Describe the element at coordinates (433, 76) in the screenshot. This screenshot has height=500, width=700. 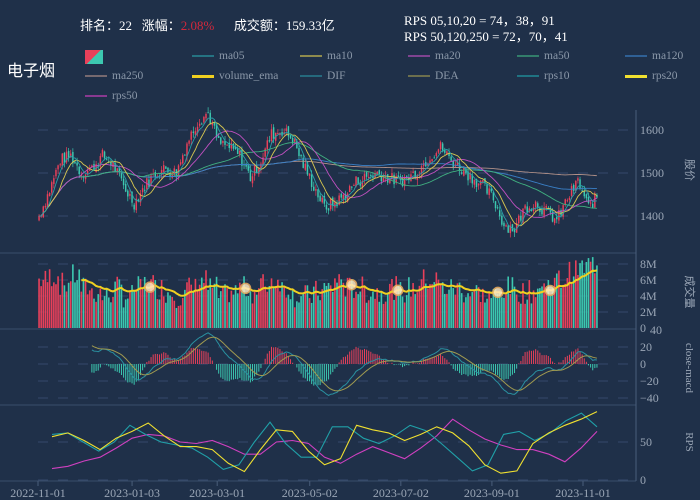
I see `legend-item-DEA: DEA` at that location.